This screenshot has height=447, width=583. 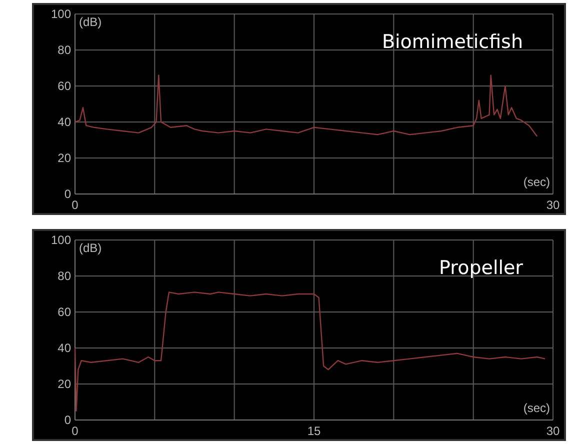 I want to click on text: Propeller, so click(x=481, y=268).